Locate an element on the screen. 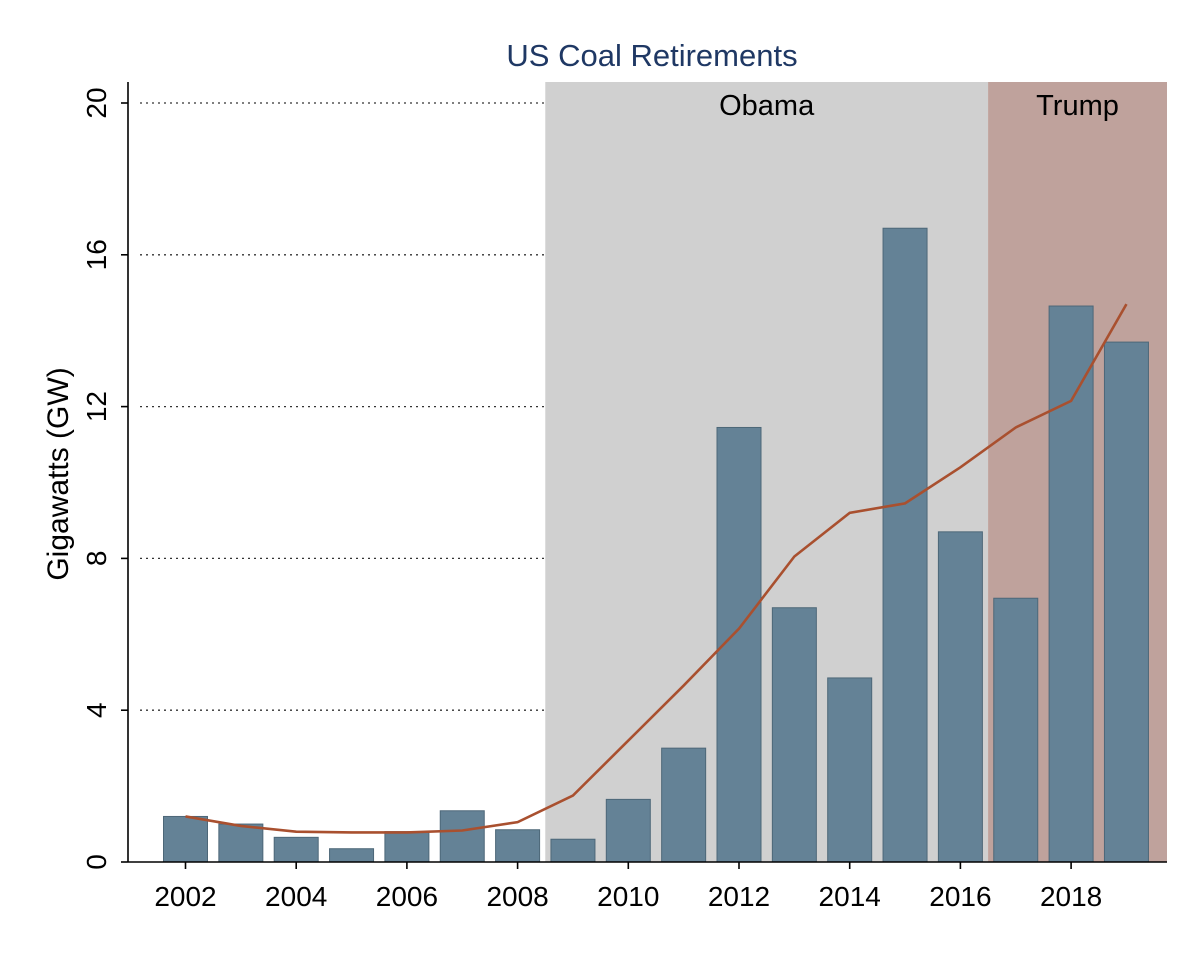 This screenshot has width=1200, height=960. x-tick-label: 2008 is located at coordinates (517, 896).